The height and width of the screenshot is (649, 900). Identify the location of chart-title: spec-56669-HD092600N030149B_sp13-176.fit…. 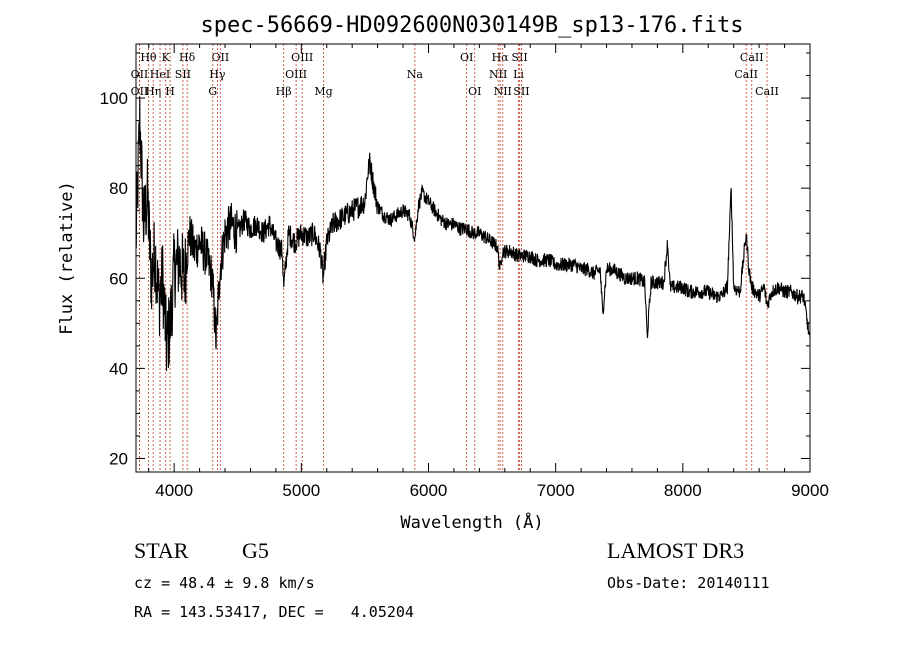
(471, 25).